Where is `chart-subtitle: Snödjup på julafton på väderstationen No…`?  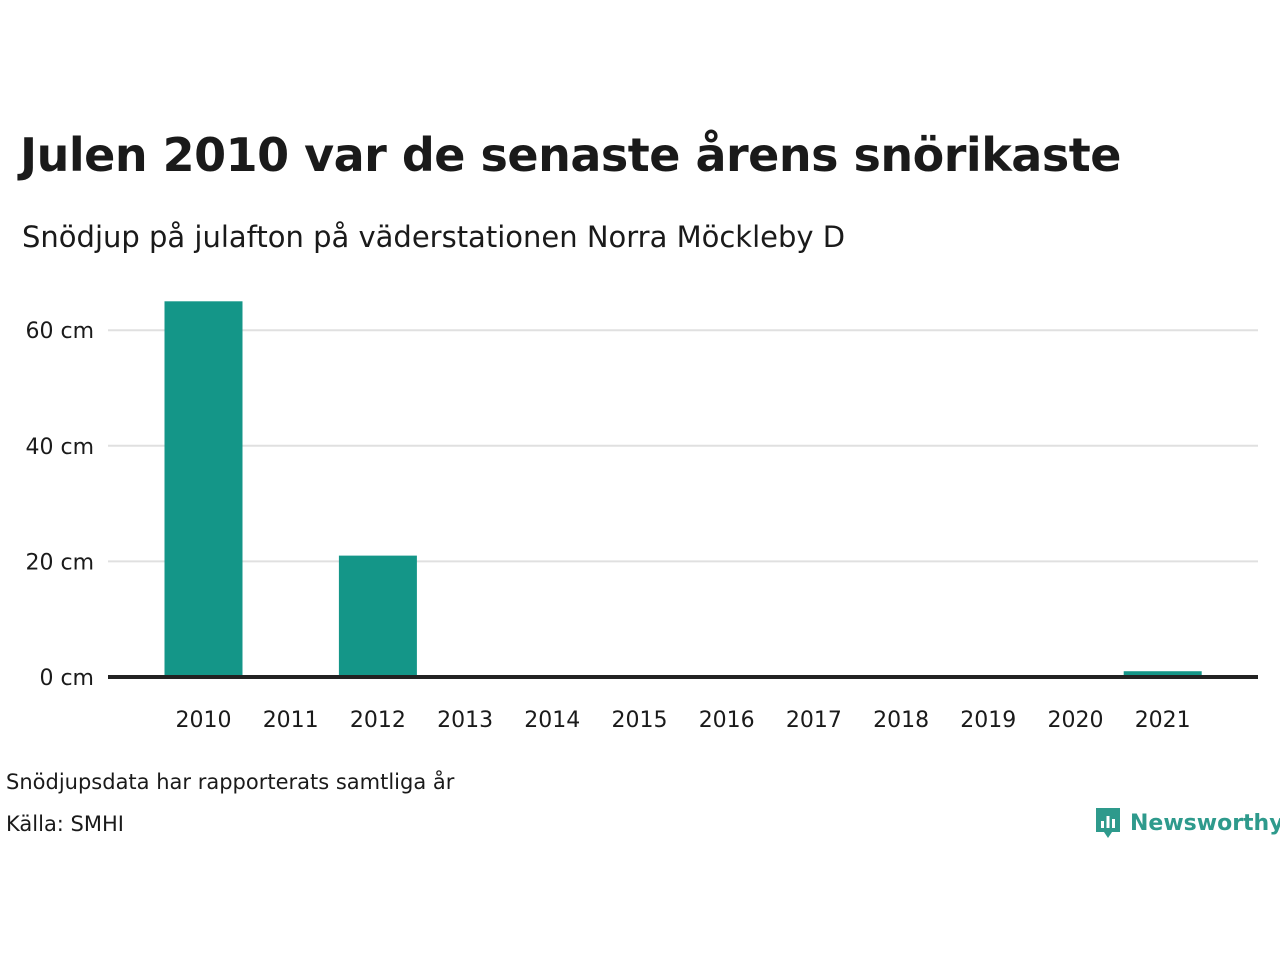 chart-subtitle: Snödjup på julafton på väderstationen No… is located at coordinates (434, 237).